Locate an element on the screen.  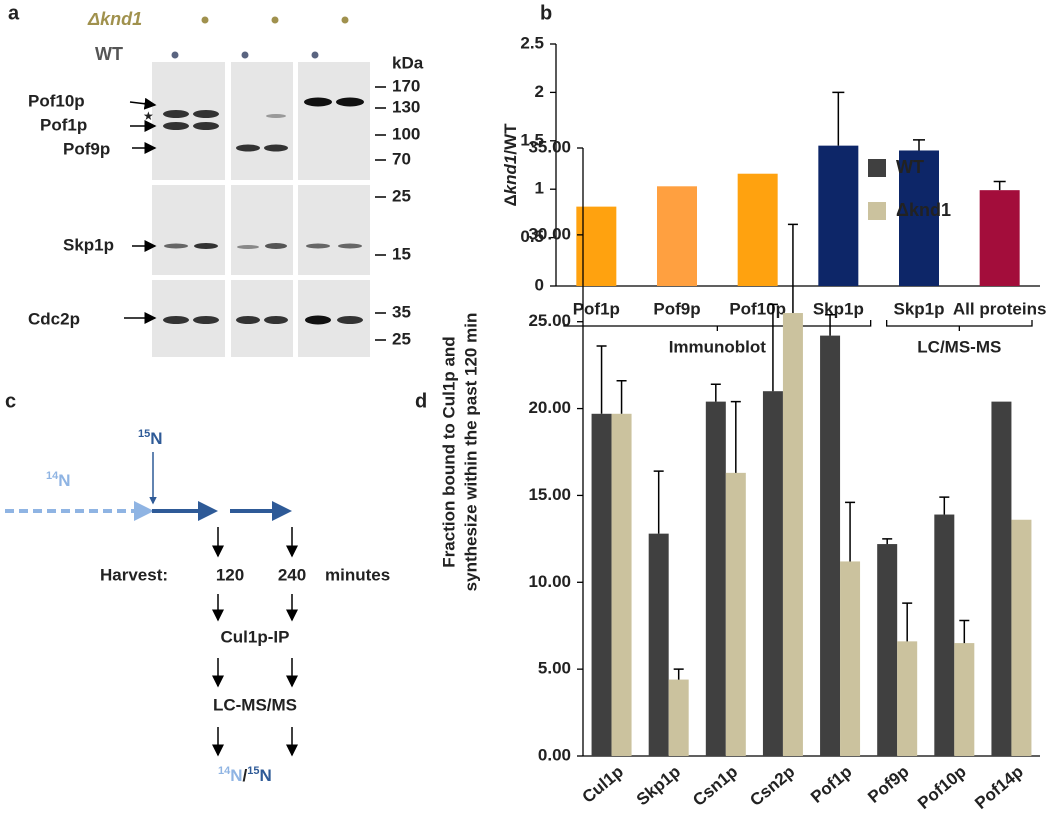
unit-label: minutes is located at coordinates (357, 574).